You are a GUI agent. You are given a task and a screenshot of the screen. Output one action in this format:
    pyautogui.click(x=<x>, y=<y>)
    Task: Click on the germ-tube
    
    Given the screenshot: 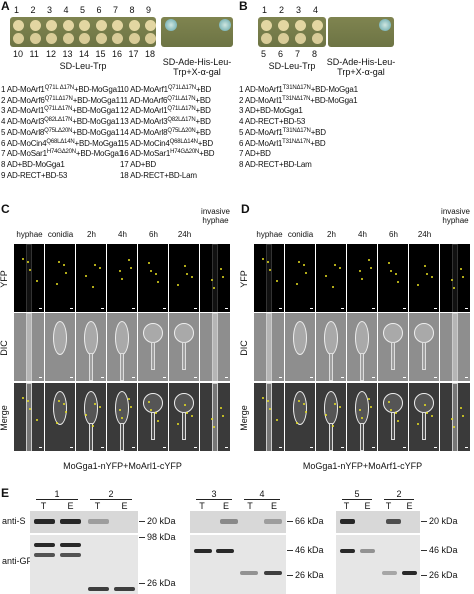 What is the action you would take?
    pyautogui.click(x=331, y=437)
    